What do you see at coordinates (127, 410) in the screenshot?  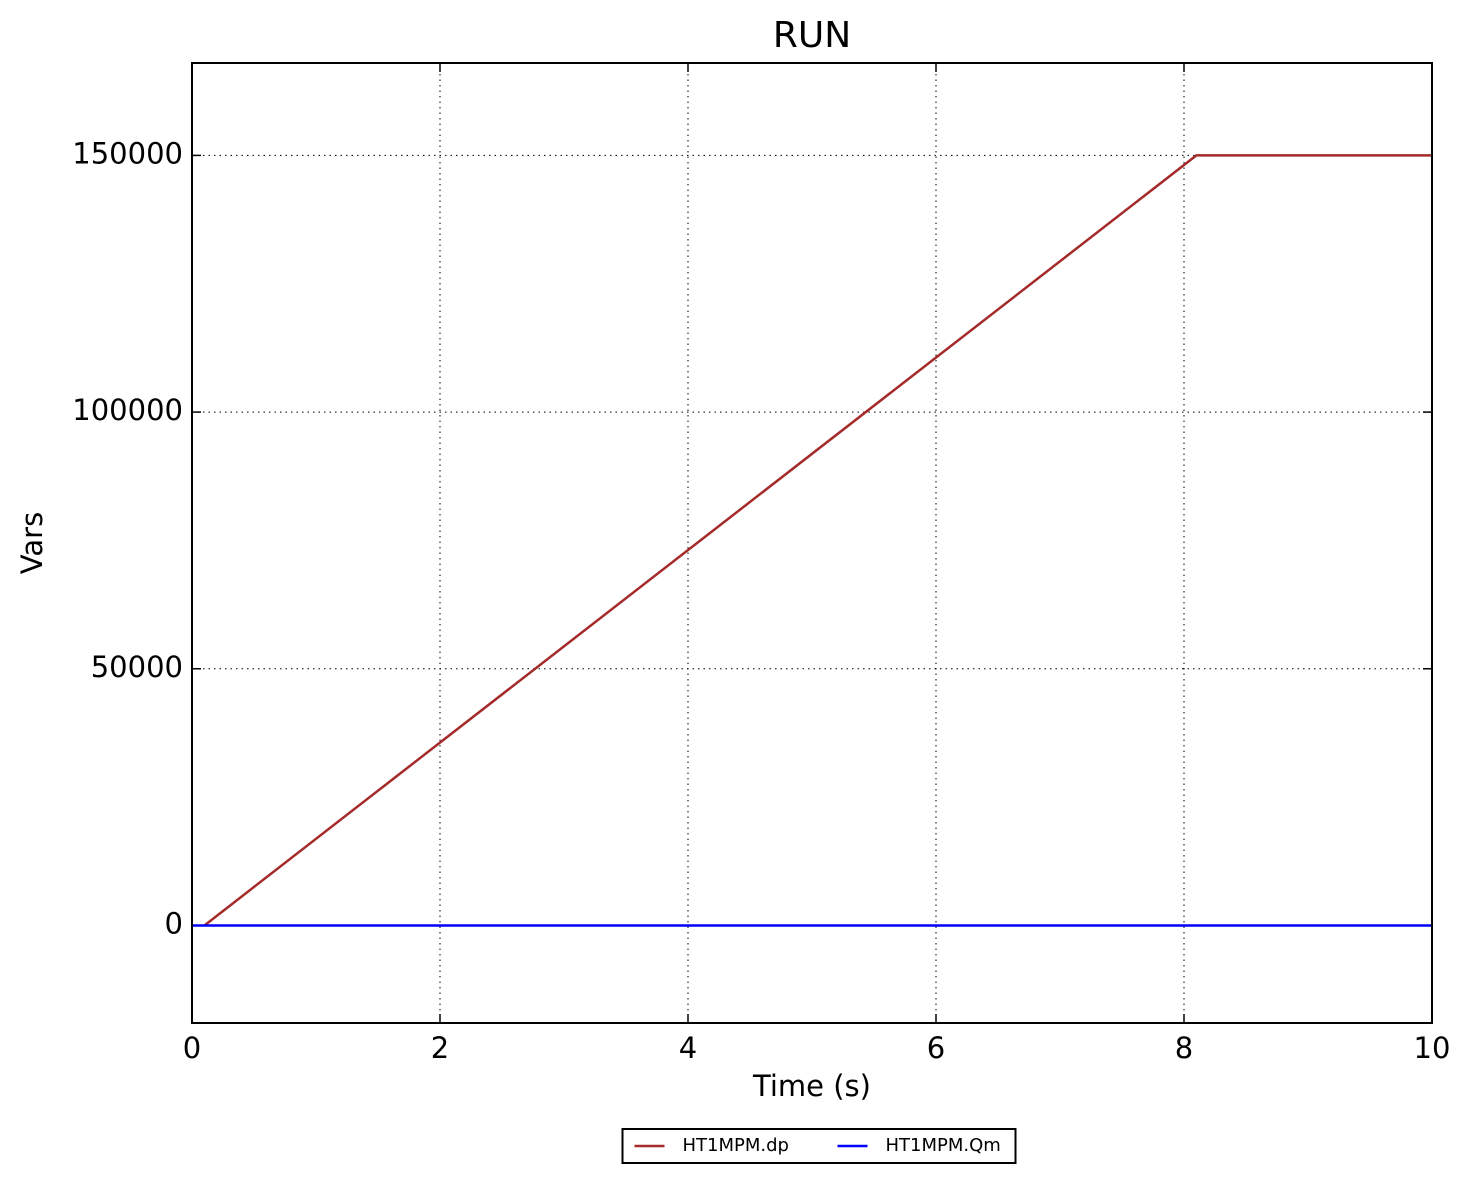 I see `y-tick-label: 100000` at bounding box center [127, 410].